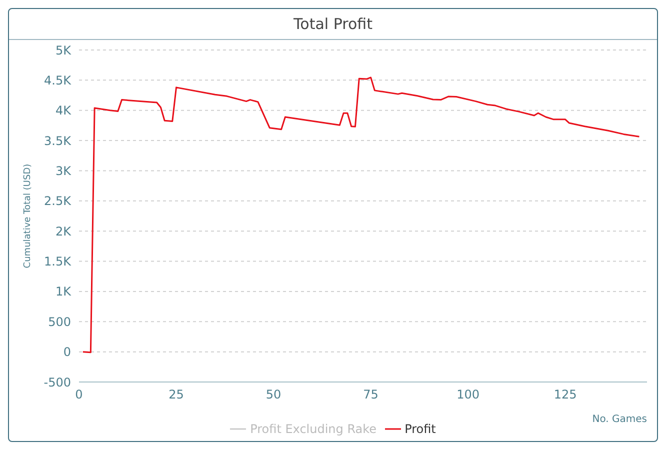 The image size is (666, 450). I want to click on y-tick-label: 4.5K, so click(58, 80).